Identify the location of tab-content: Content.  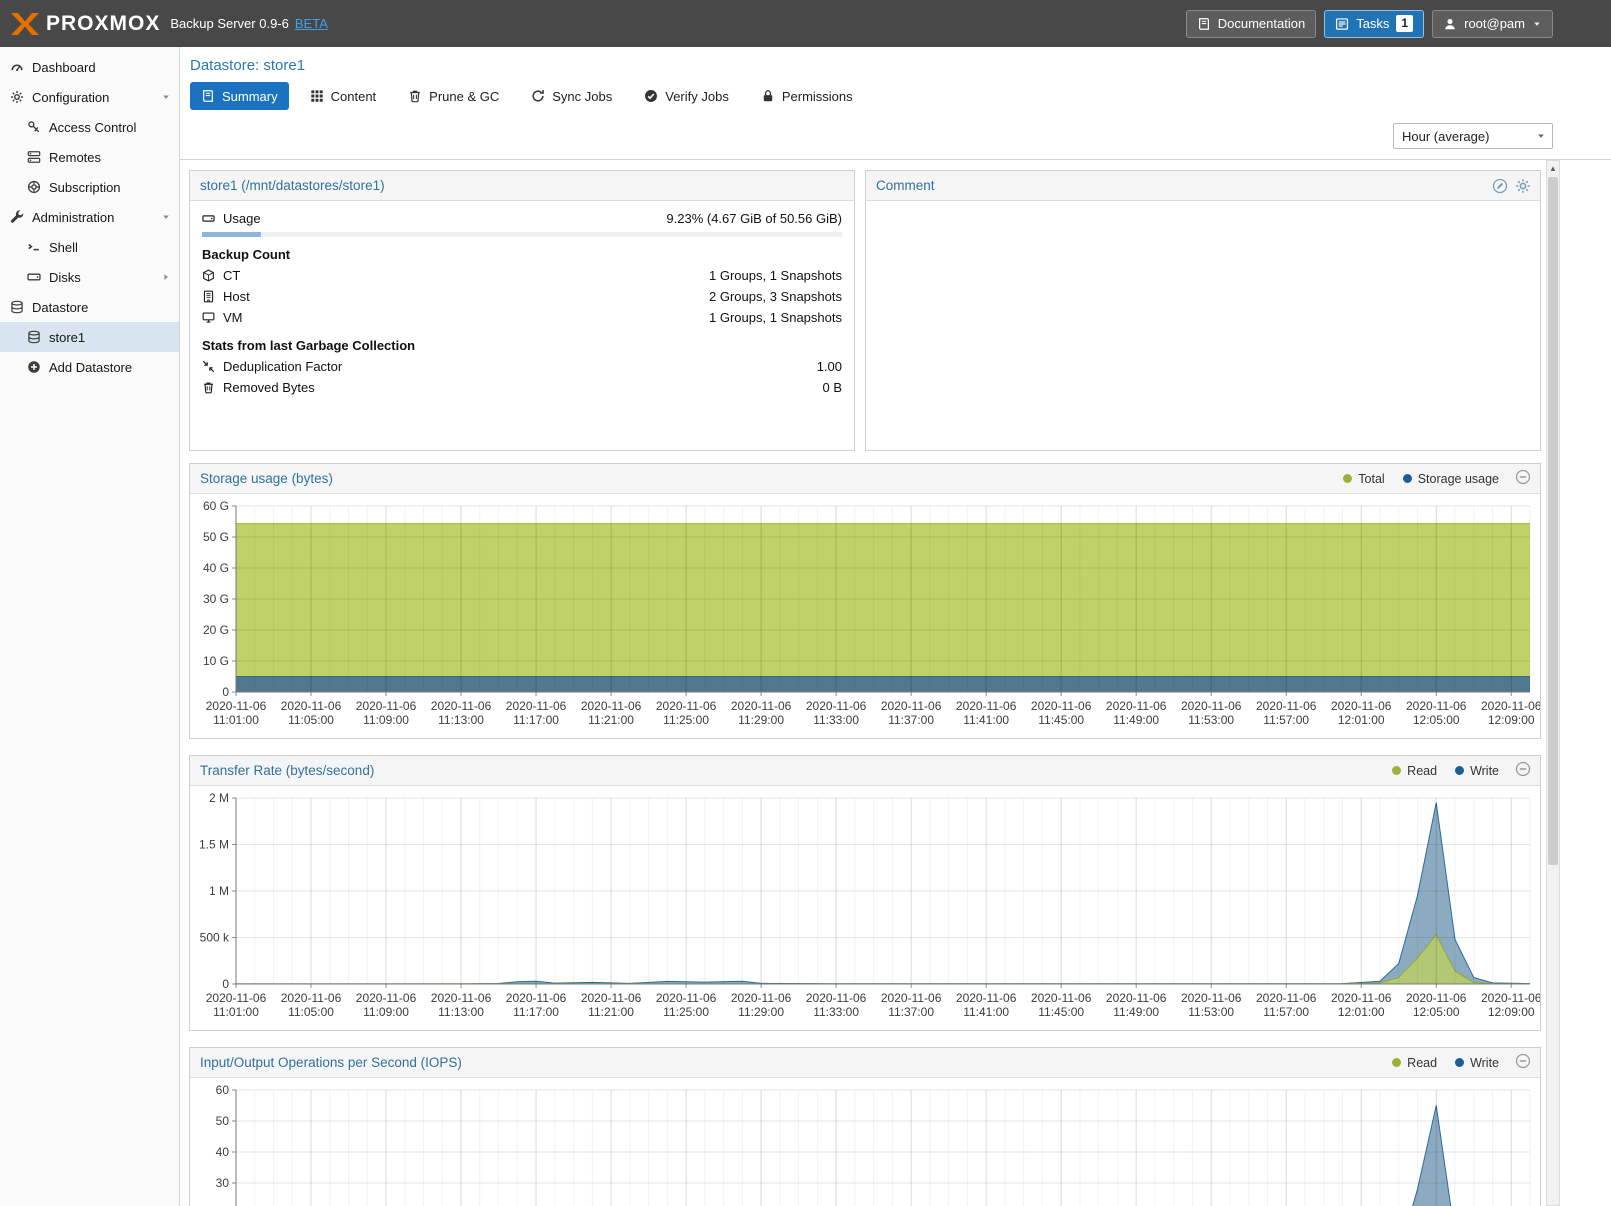
(343, 96).